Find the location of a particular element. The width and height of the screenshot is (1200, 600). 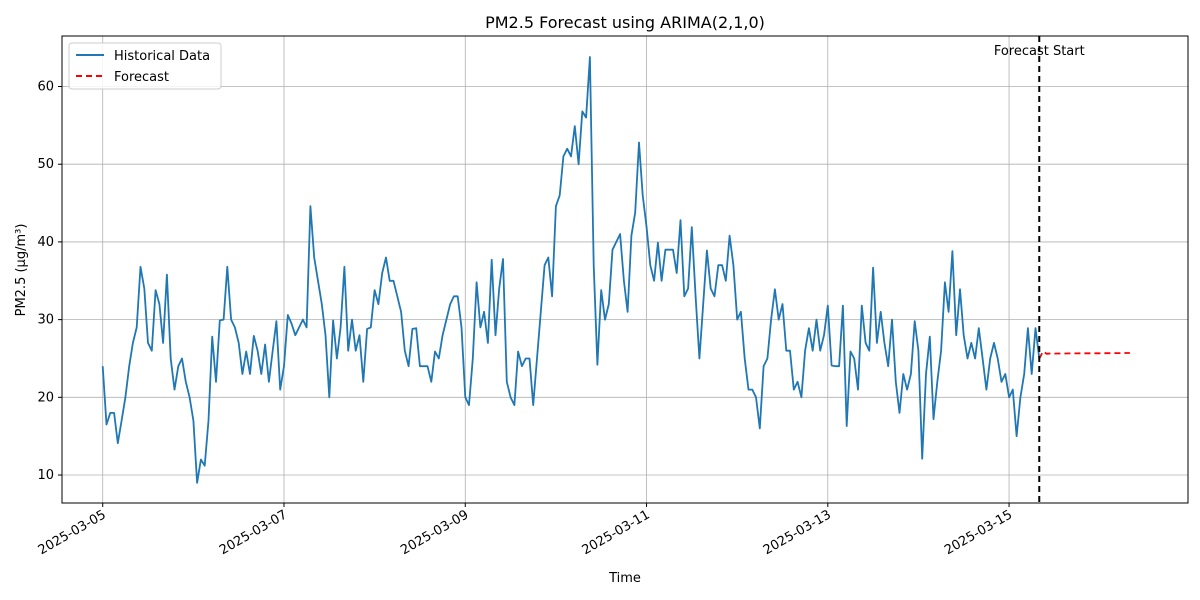

y-tick-label: 10 is located at coordinates (45, 475).